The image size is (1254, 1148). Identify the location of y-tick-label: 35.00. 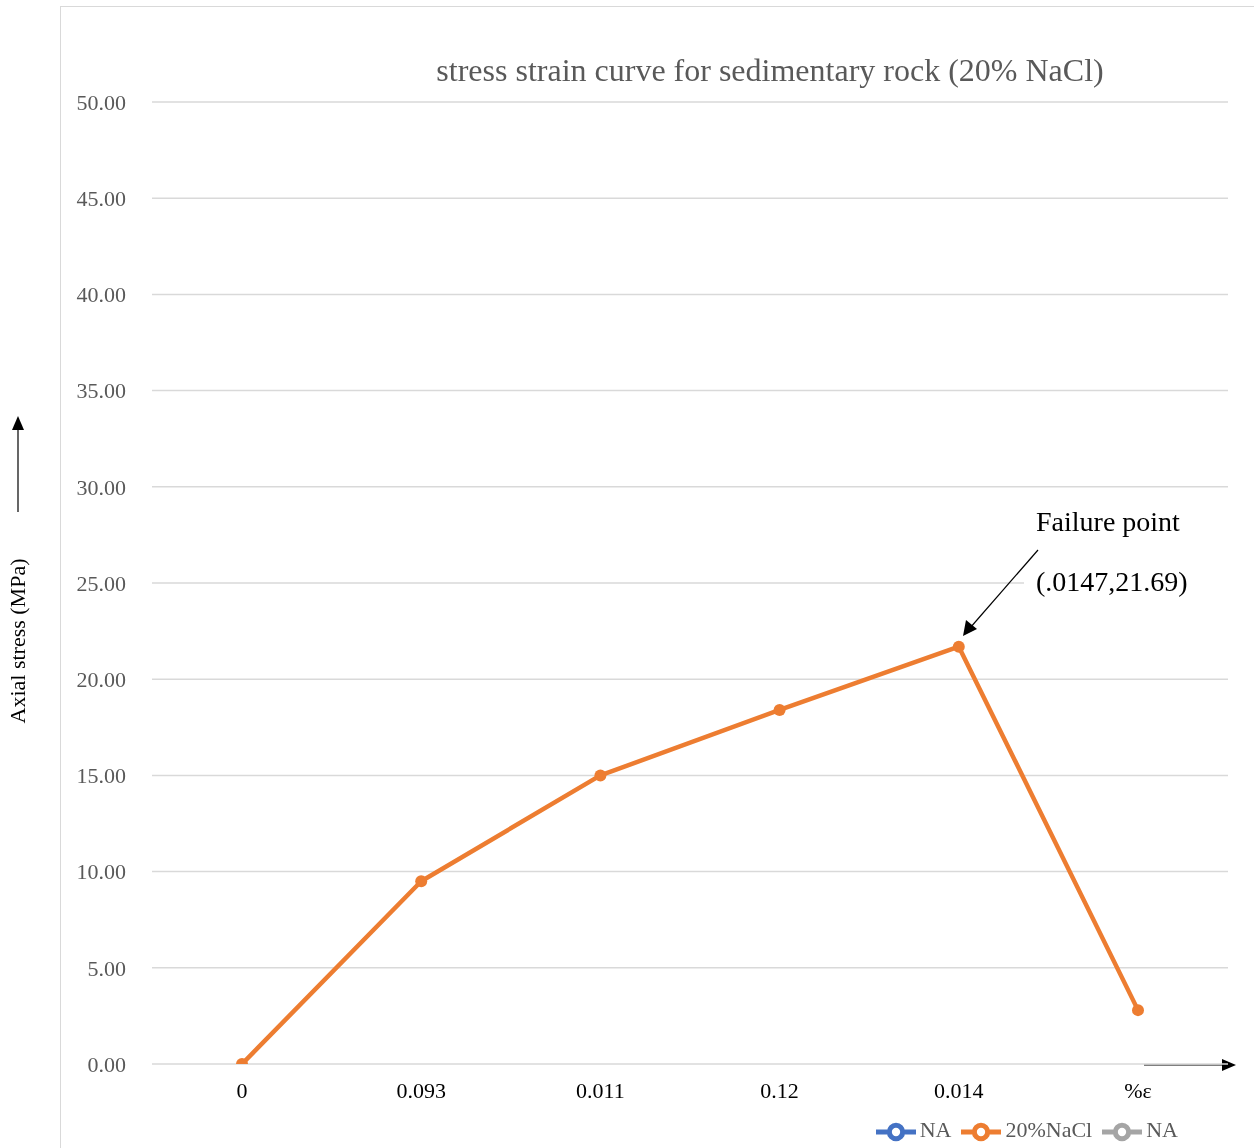
(101, 391).